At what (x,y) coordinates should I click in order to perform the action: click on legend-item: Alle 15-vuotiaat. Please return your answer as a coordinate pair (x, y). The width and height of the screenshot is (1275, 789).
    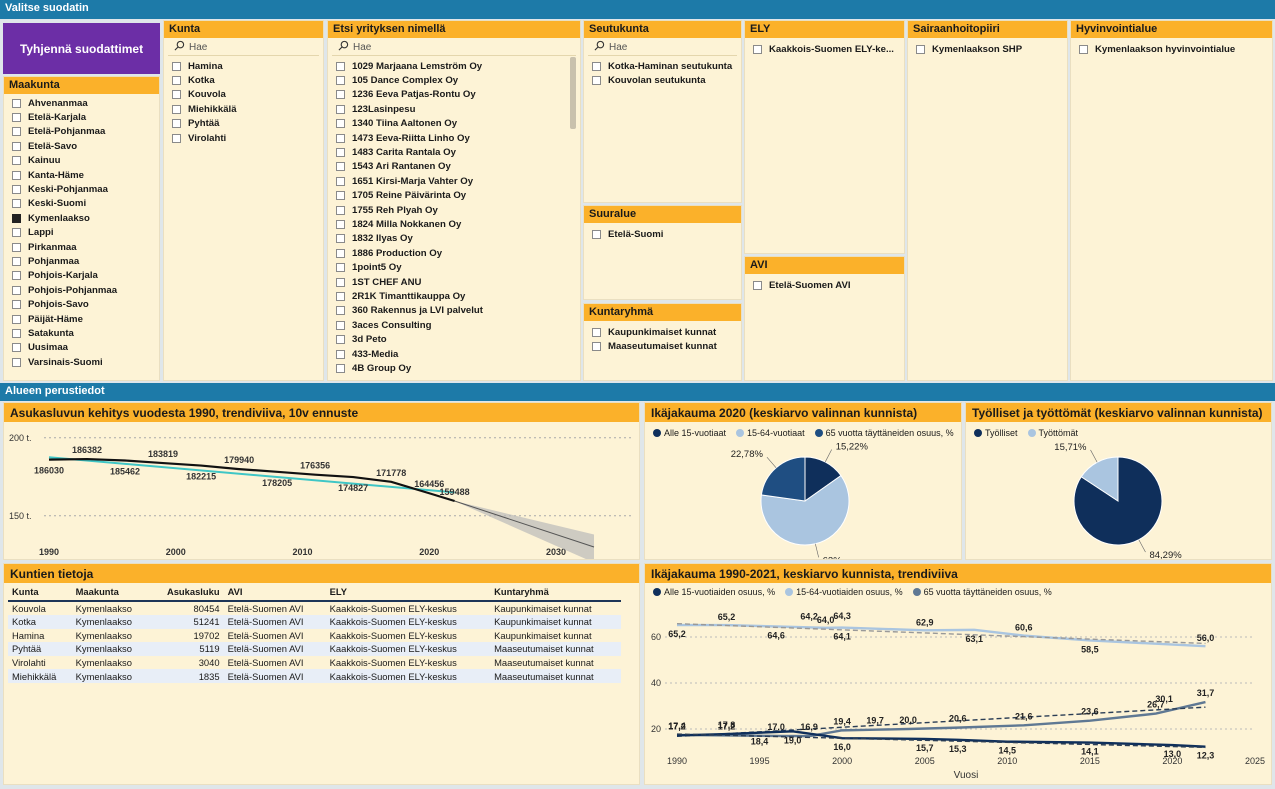
    Looking at the image, I should click on (689, 433).